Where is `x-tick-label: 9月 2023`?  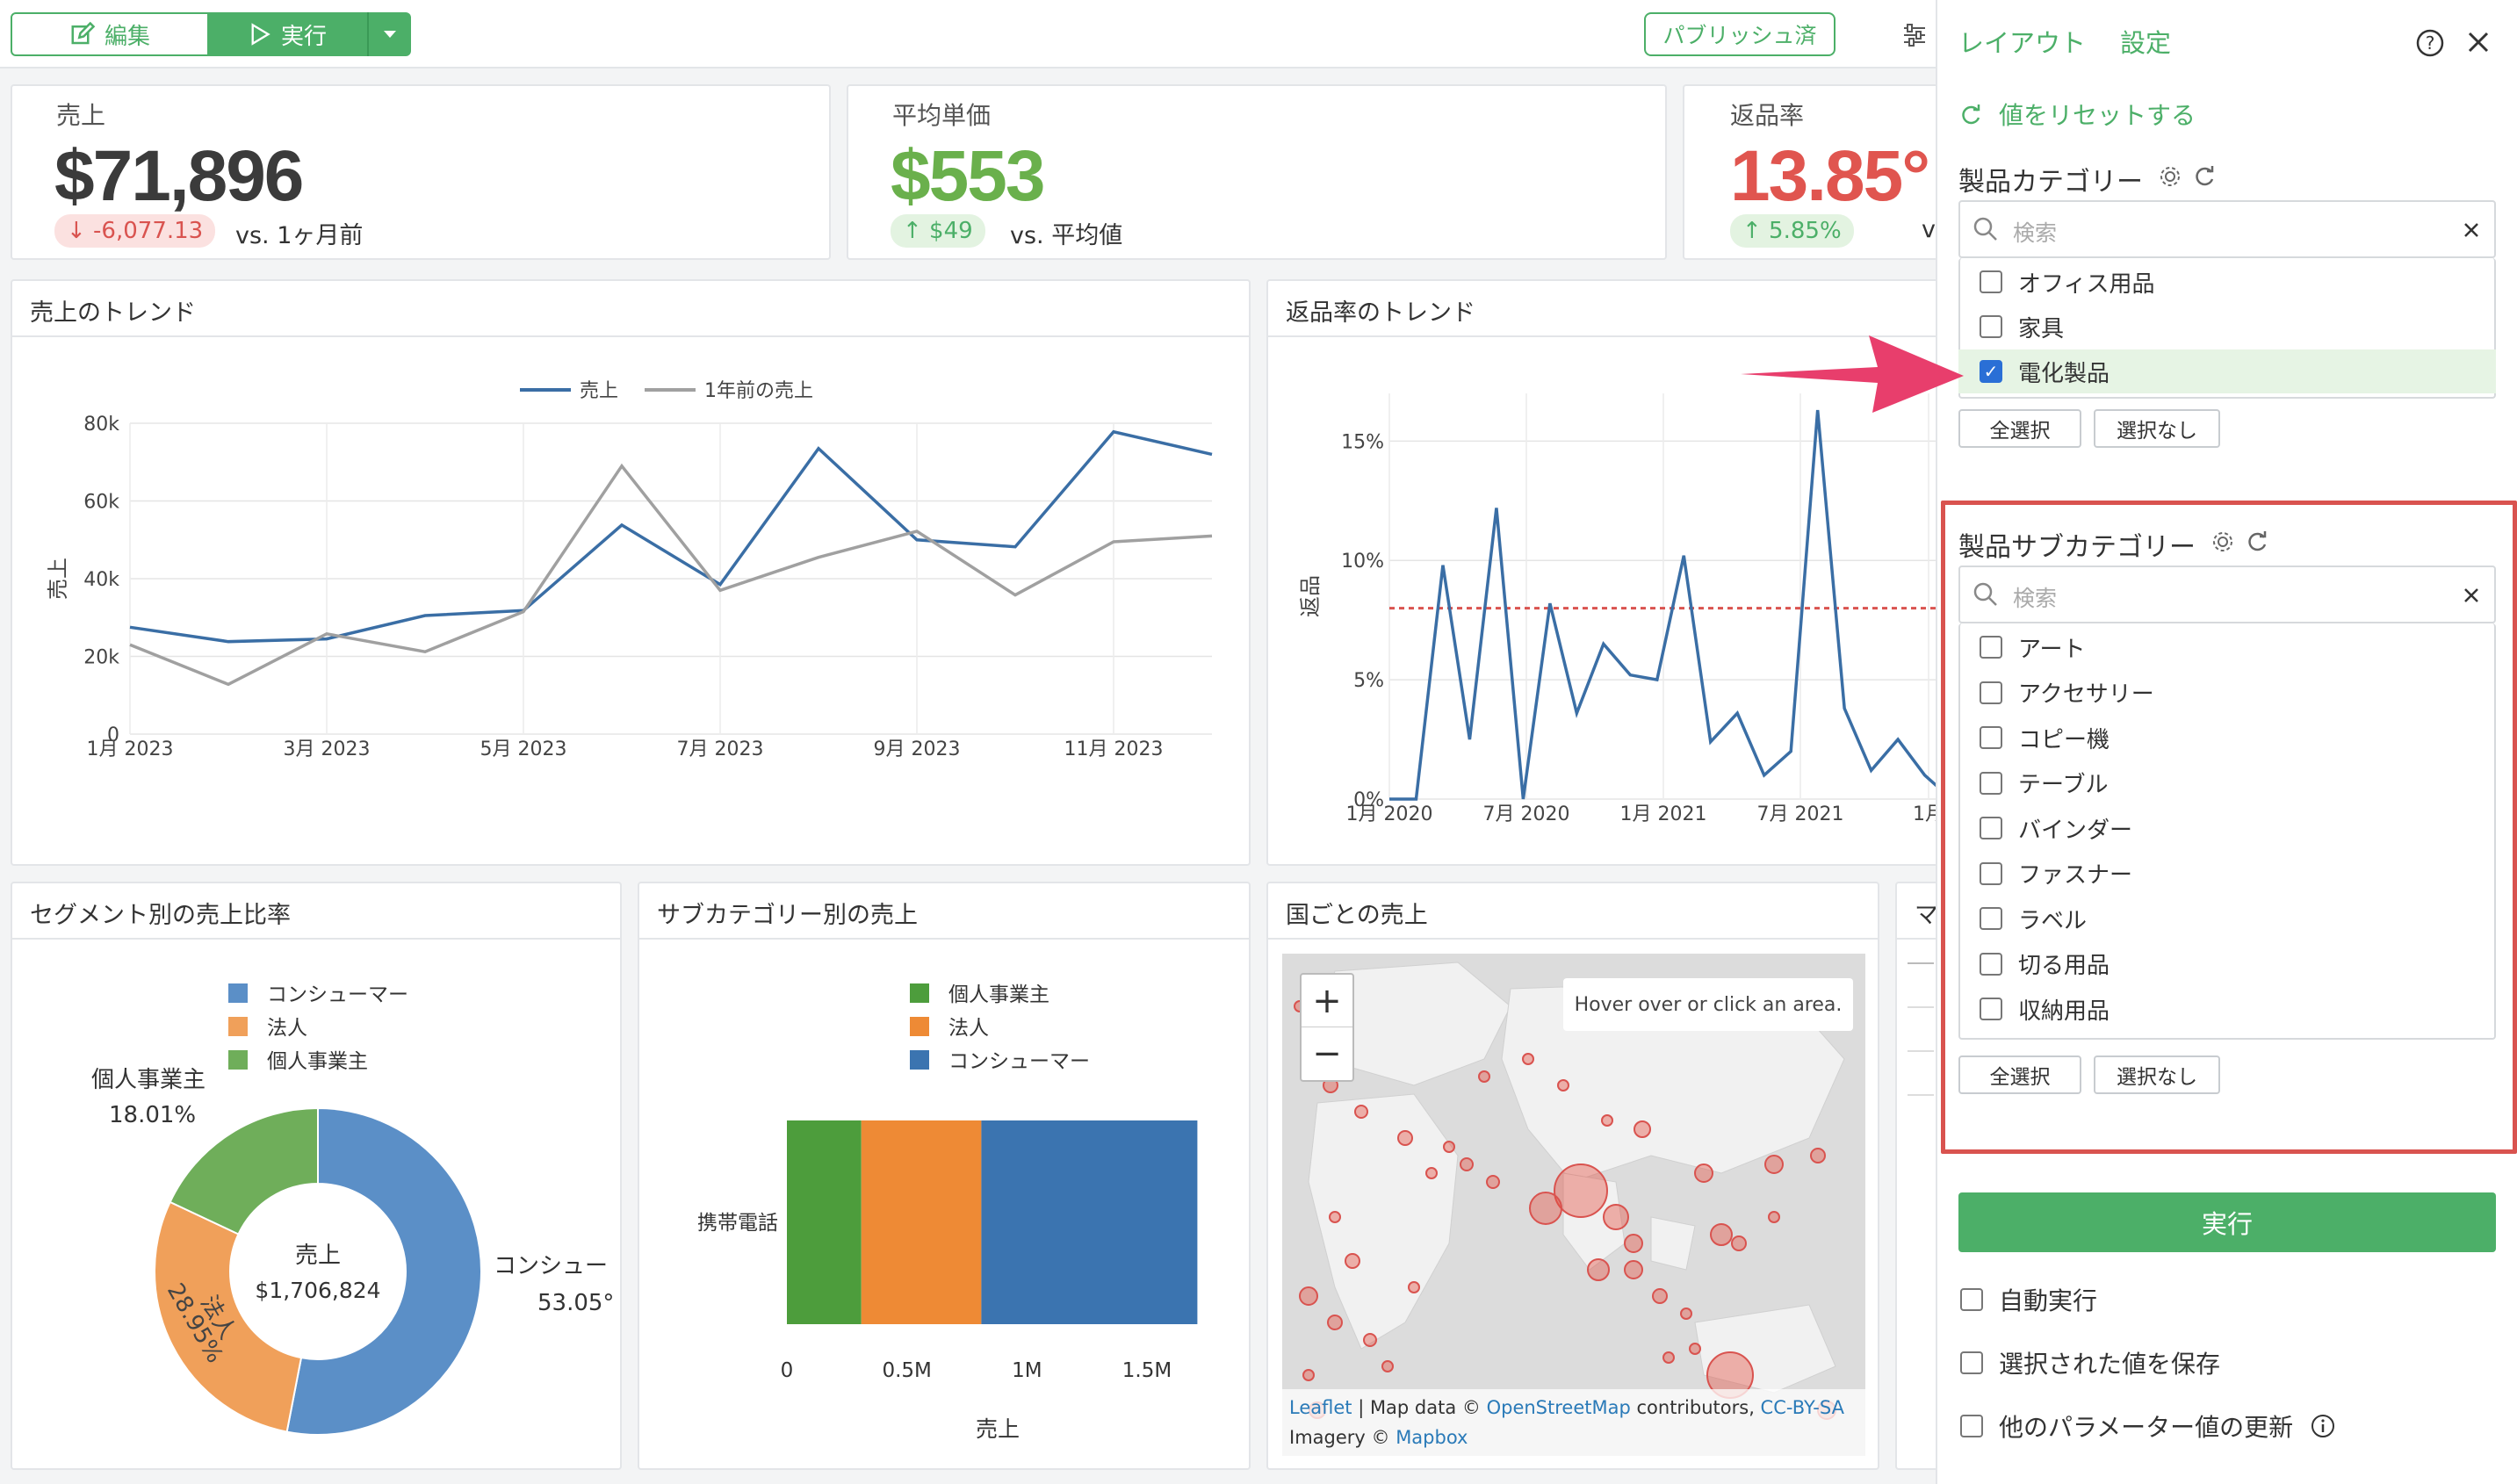 x-tick-label: 9月 2023 is located at coordinates (917, 749).